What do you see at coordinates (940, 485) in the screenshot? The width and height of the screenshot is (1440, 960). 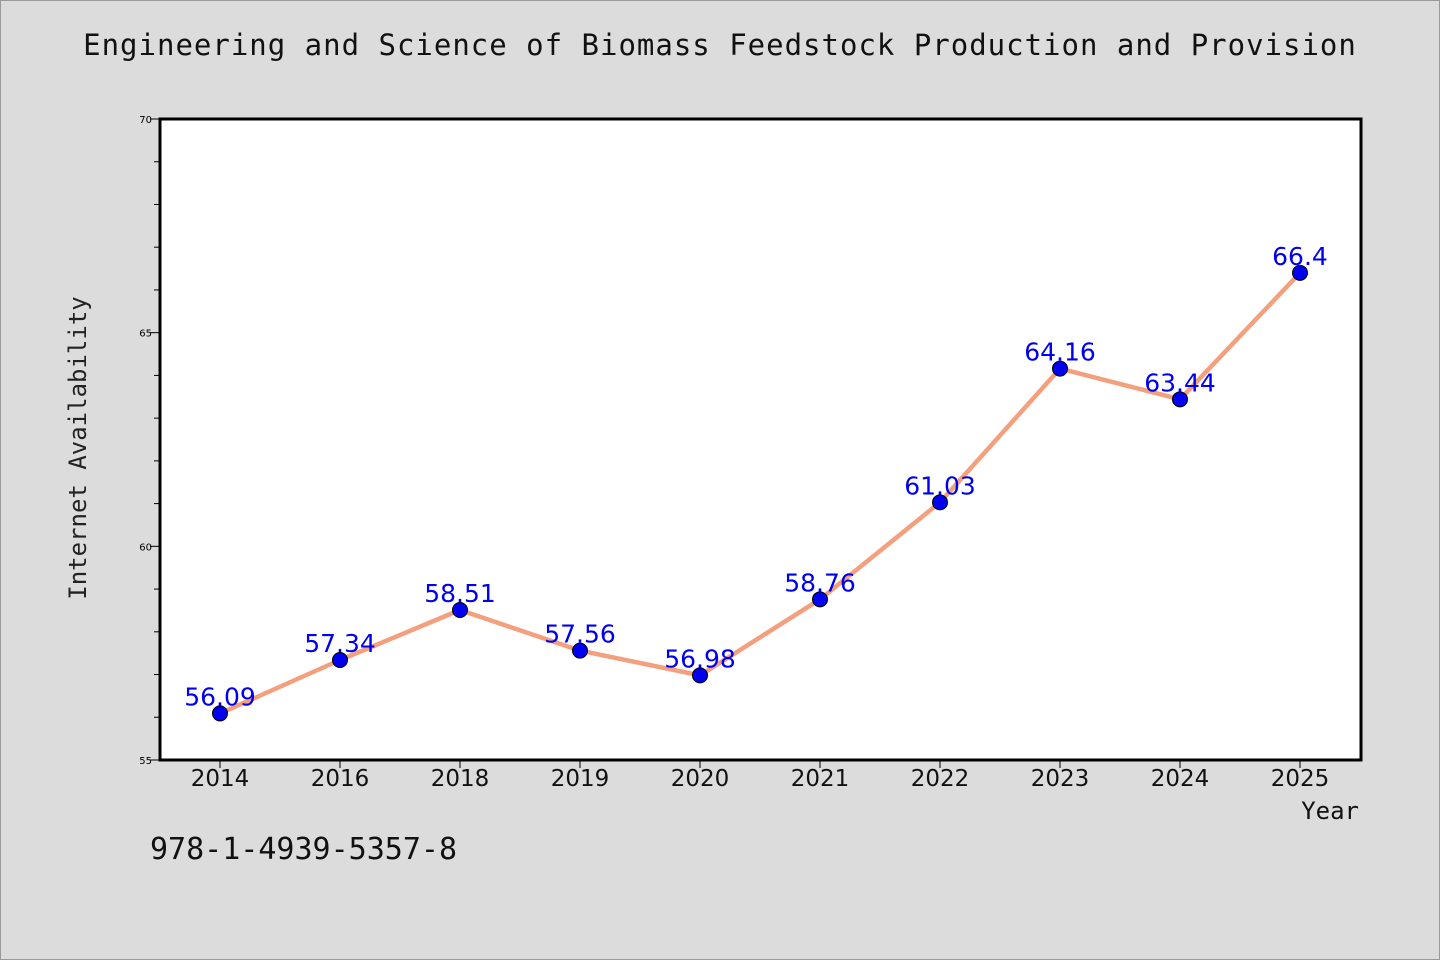 I see `data-label: 61.03` at bounding box center [940, 485].